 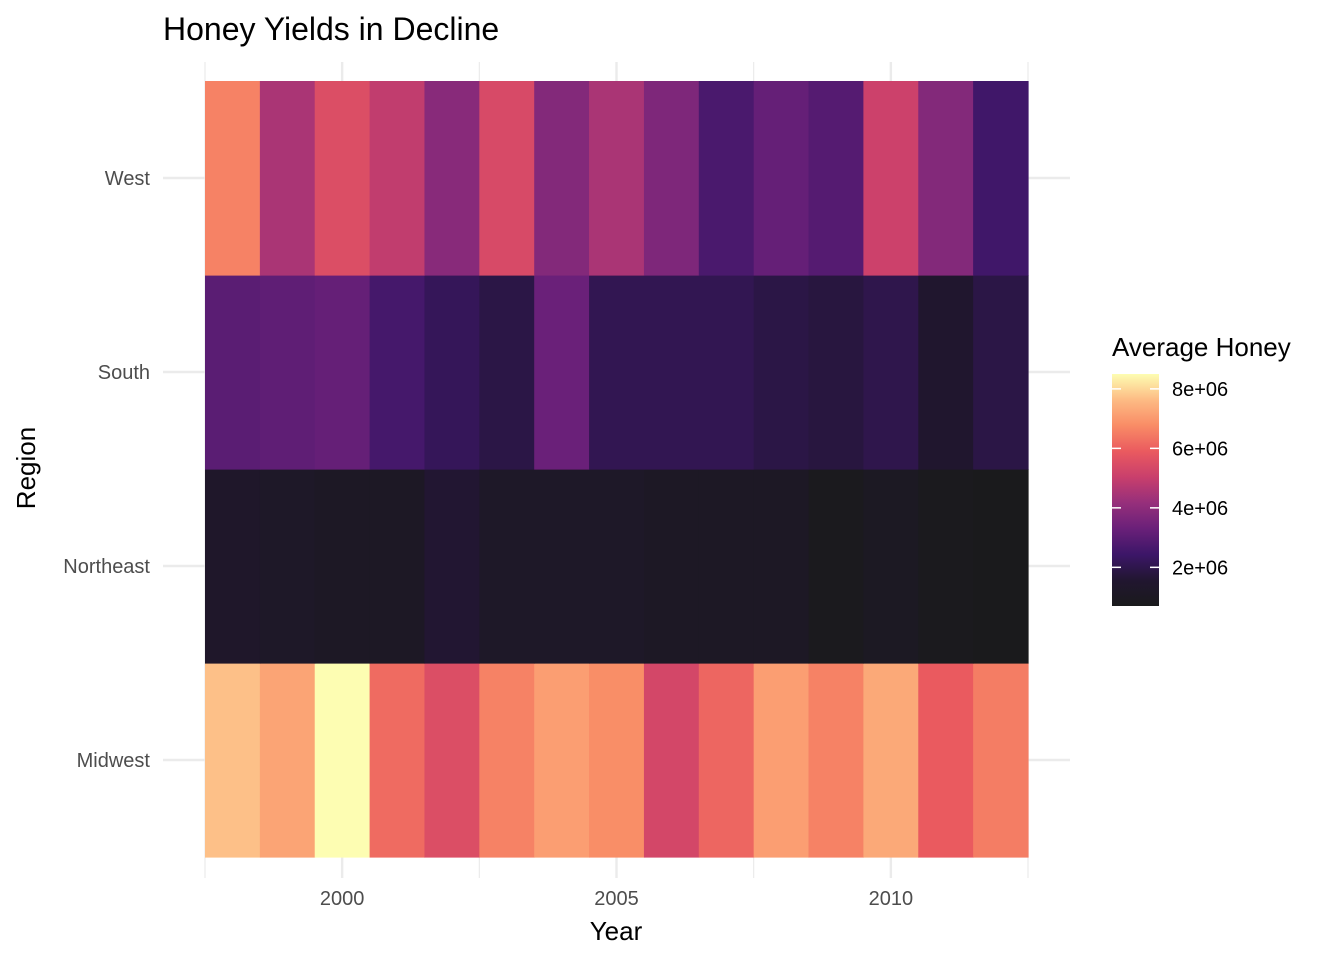 What do you see at coordinates (507, 566) in the screenshot?
I see `heatmap-tile-northeast-2003` at bounding box center [507, 566].